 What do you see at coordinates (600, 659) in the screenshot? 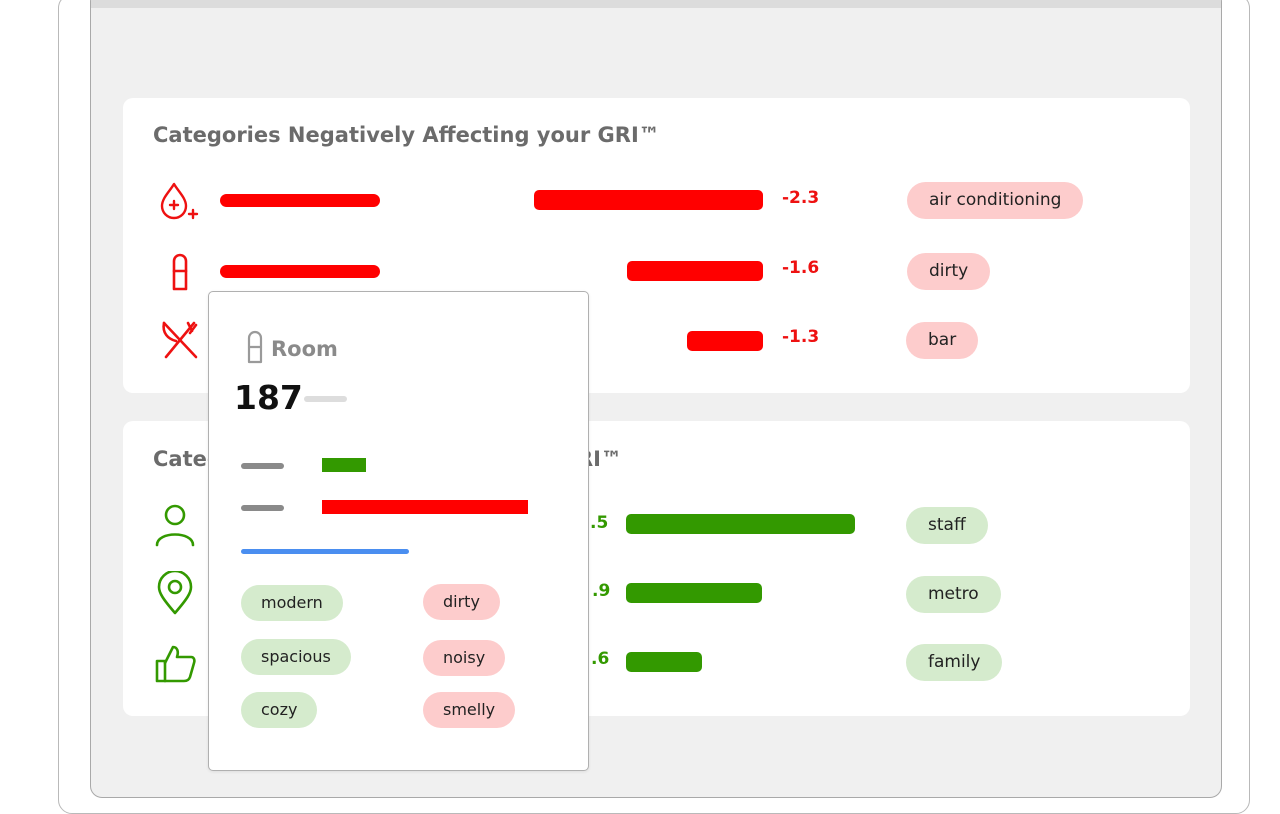
I see `positive-value: .6` at bounding box center [600, 659].